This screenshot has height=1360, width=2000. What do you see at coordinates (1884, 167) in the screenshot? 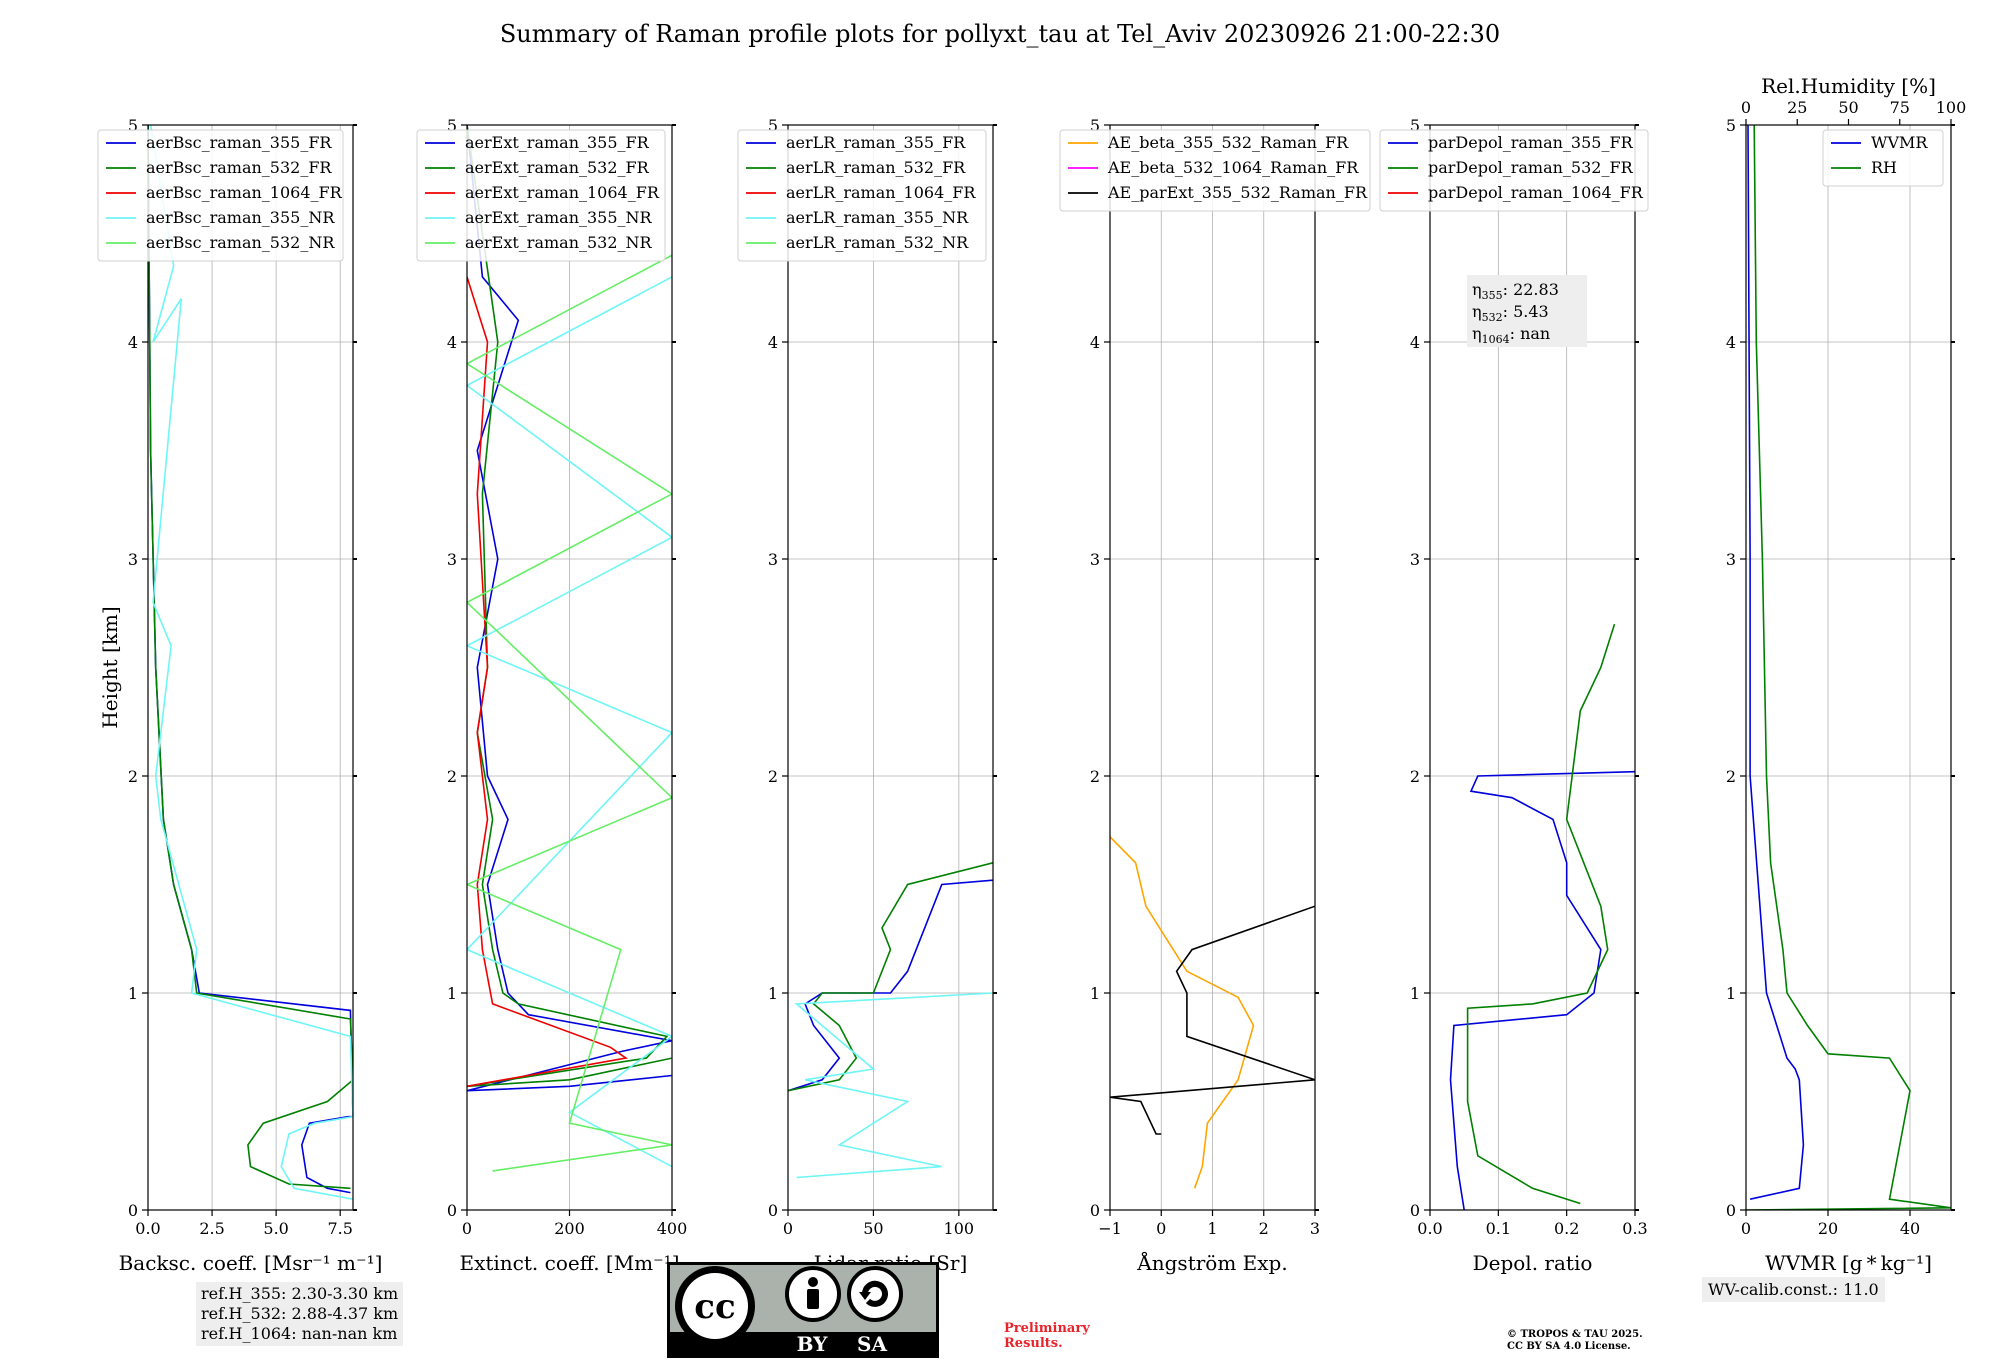
I see `legend-entry: RH` at bounding box center [1884, 167].